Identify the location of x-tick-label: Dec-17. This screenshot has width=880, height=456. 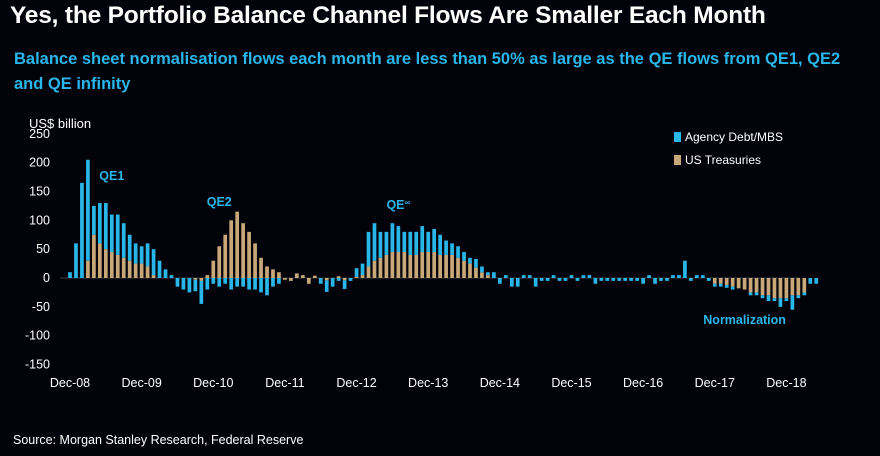
(715, 383).